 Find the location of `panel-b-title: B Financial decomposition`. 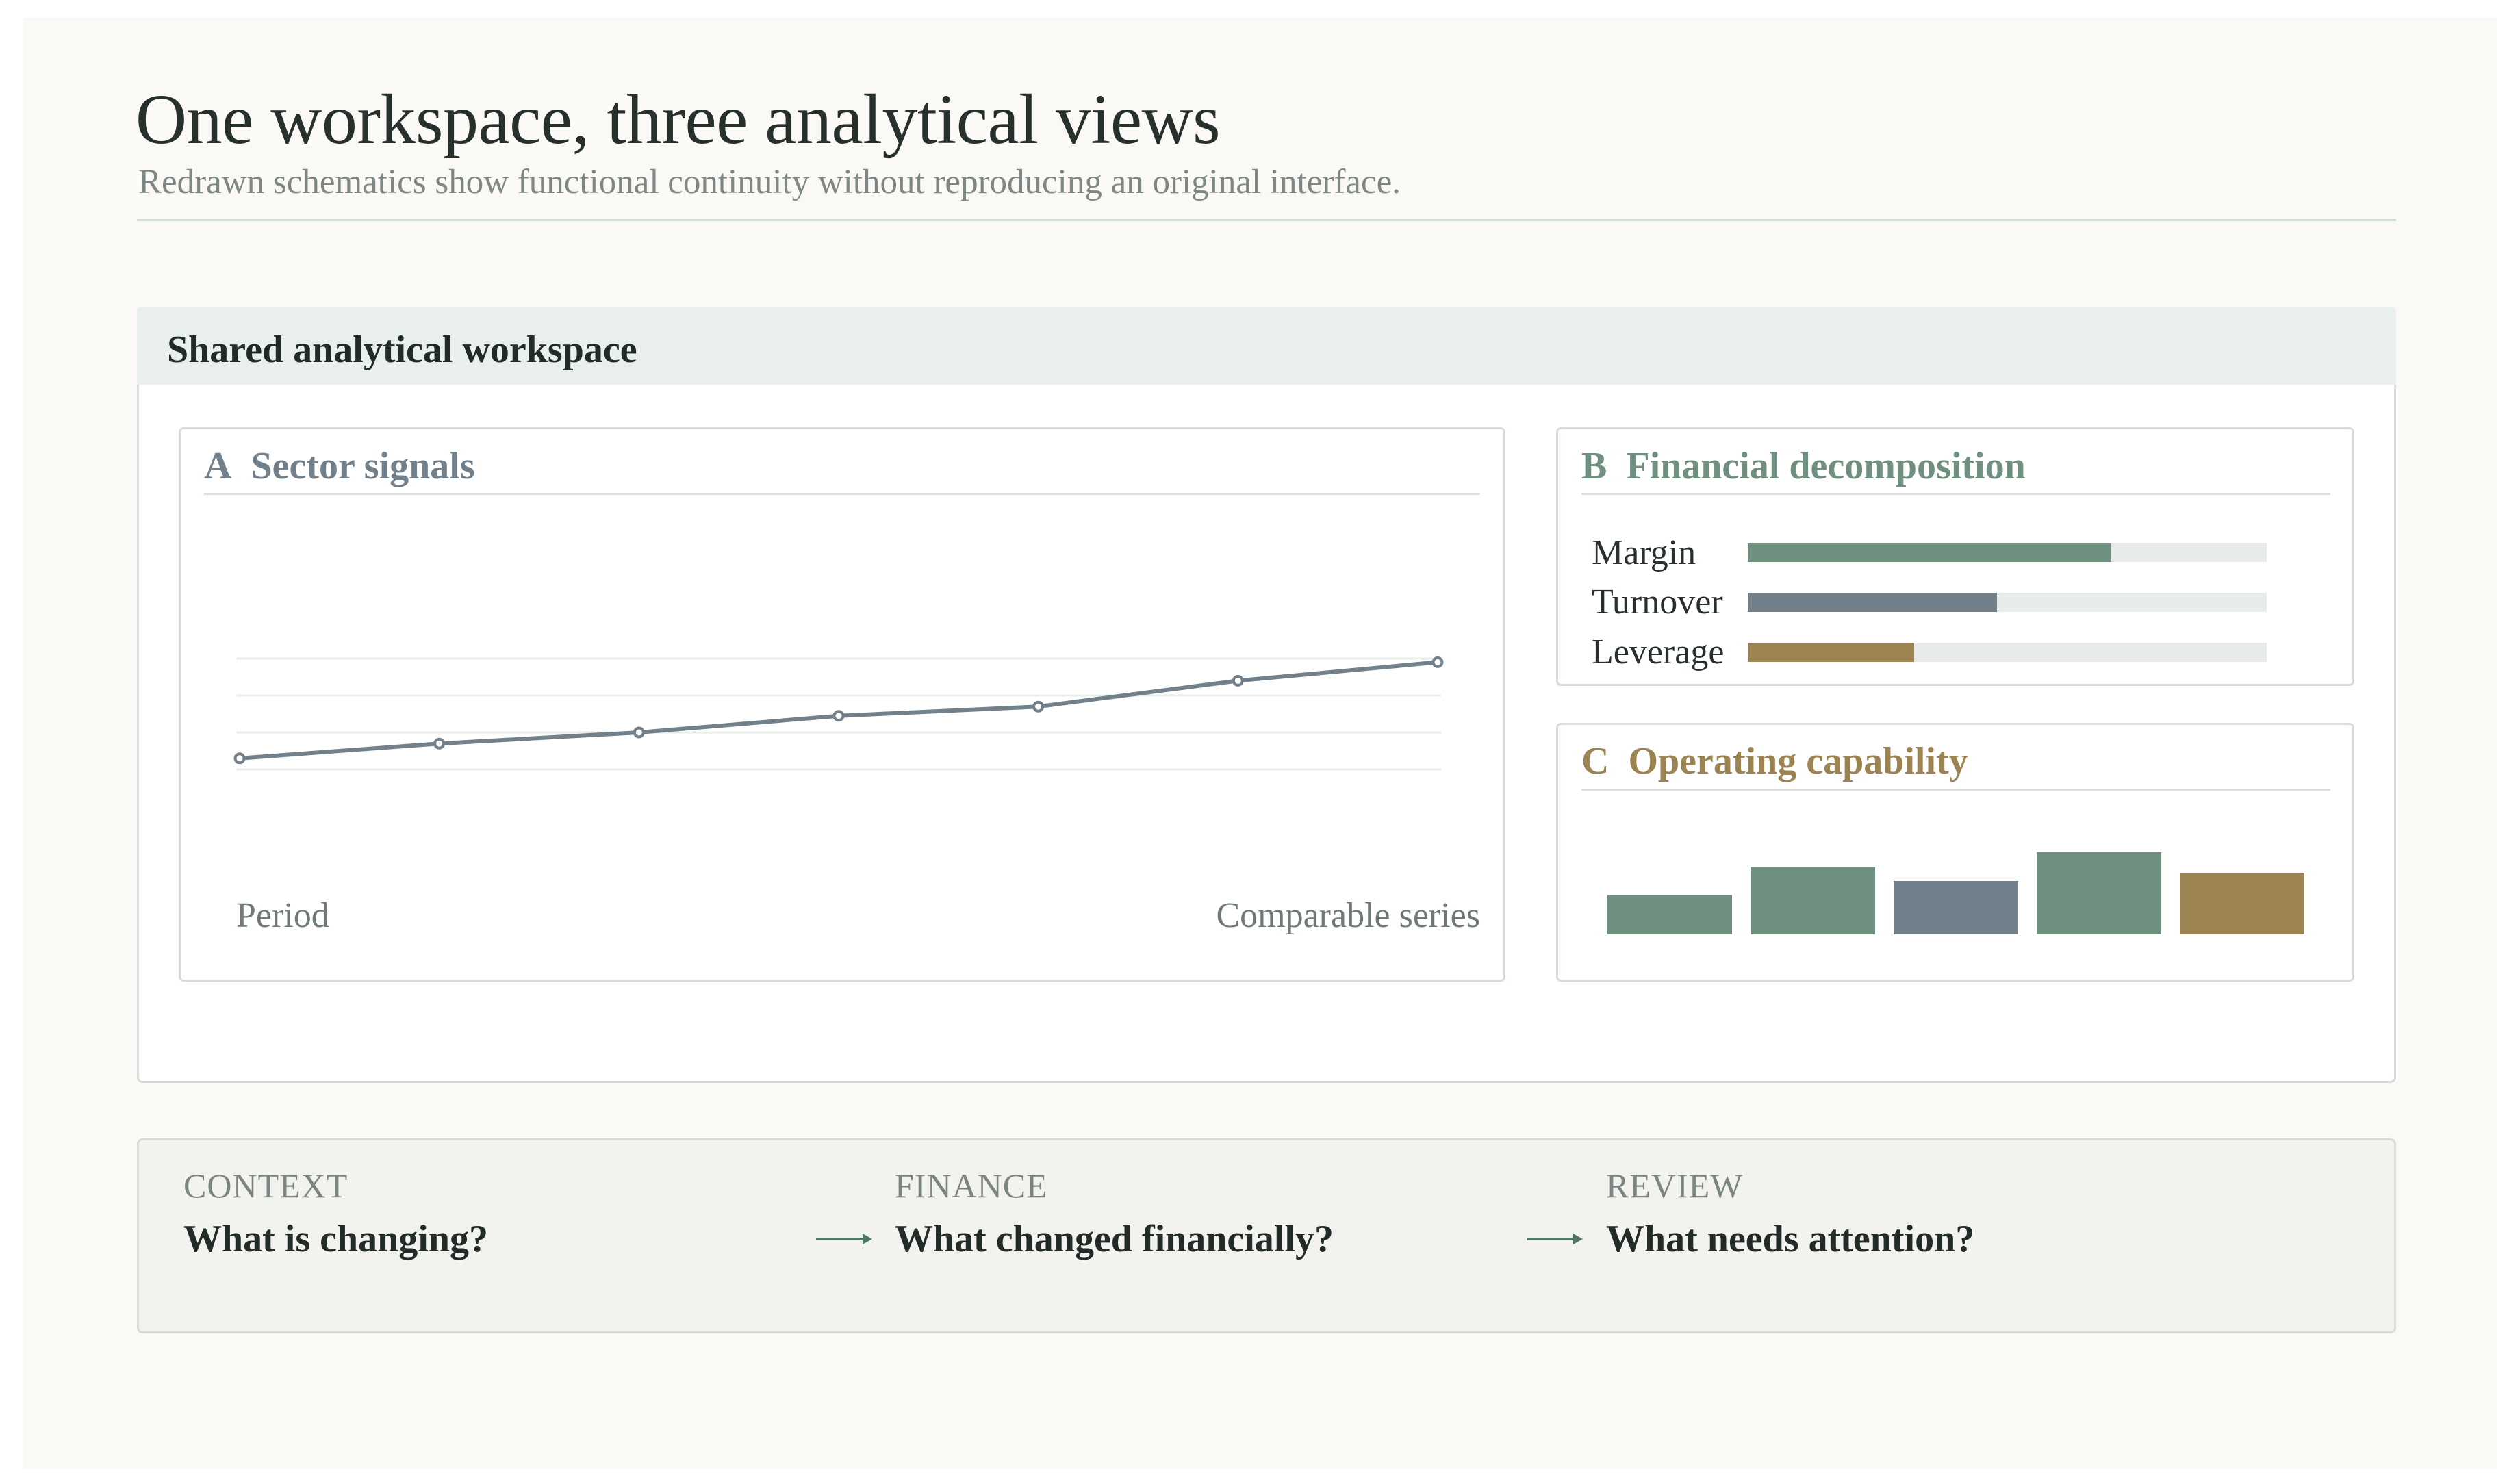

panel-b-title: B Financial decomposition is located at coordinates (1803, 466).